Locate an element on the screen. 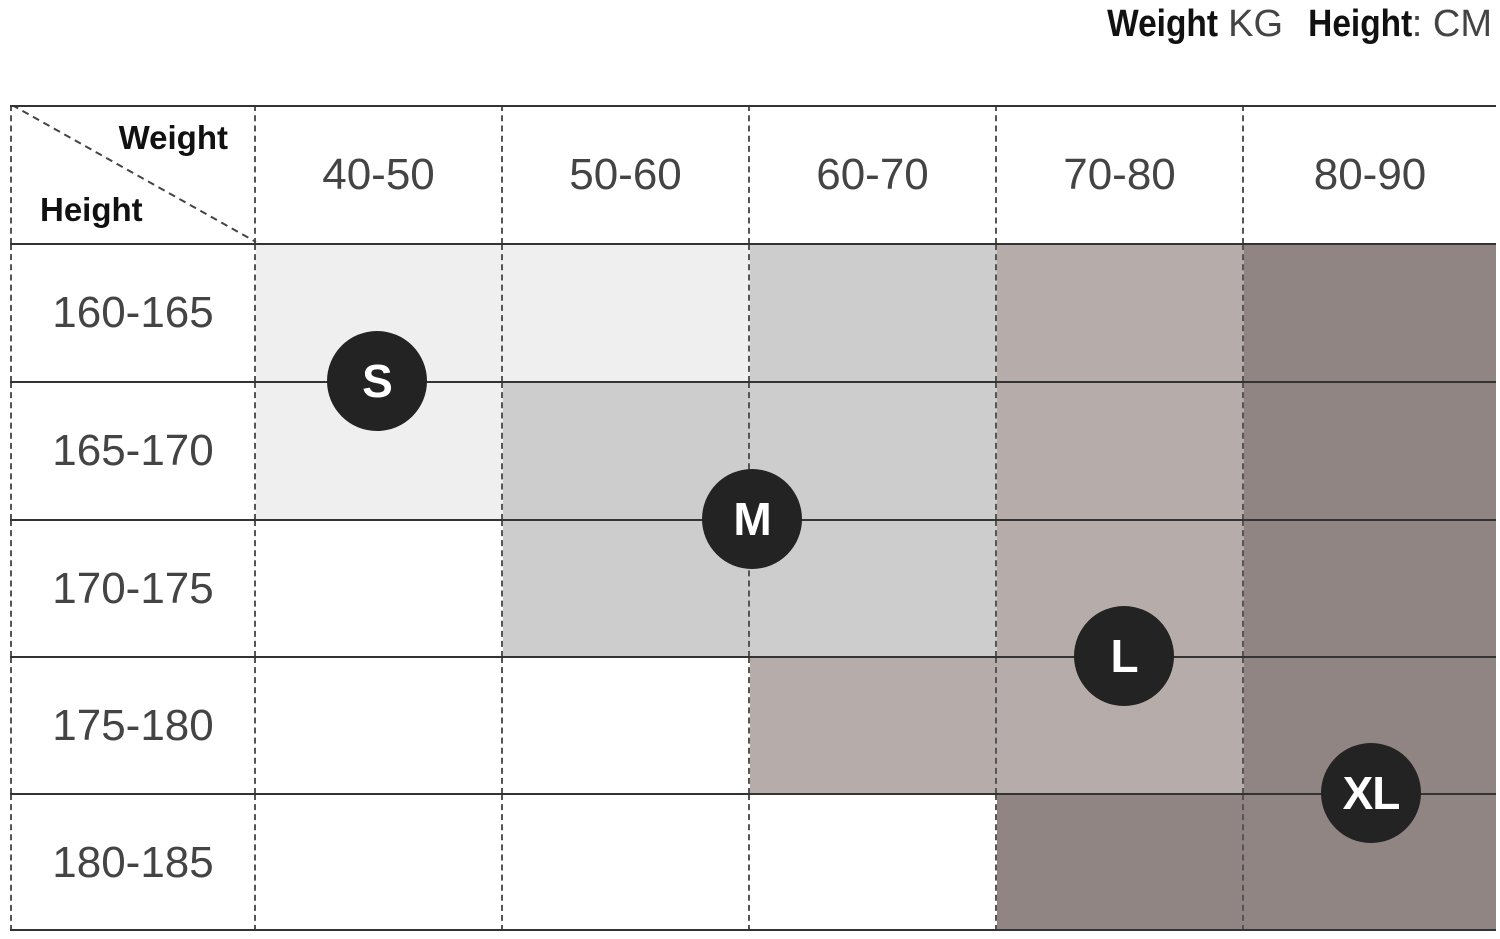  height-header: 180-185 is located at coordinates (133, 862).